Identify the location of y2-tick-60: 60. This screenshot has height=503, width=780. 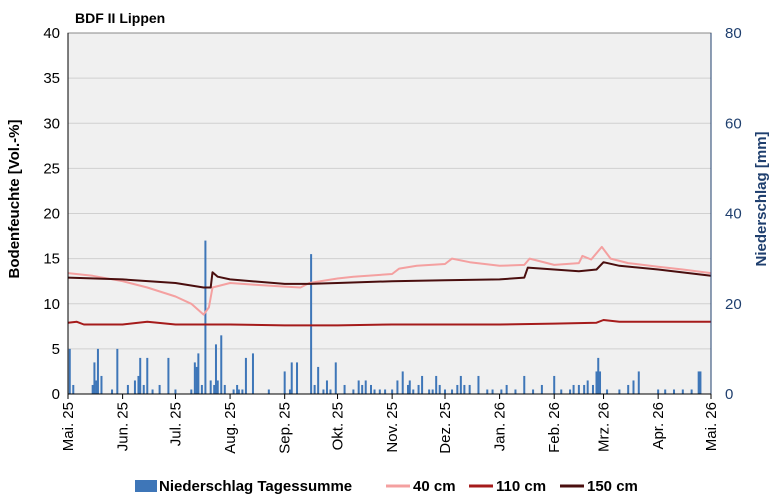
(733, 123).